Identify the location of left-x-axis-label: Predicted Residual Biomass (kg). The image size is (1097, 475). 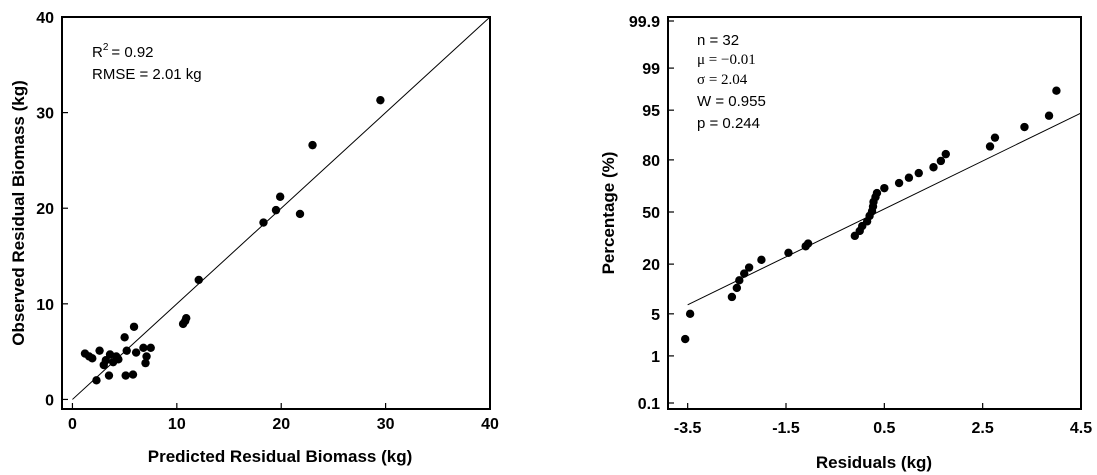
(280, 456).